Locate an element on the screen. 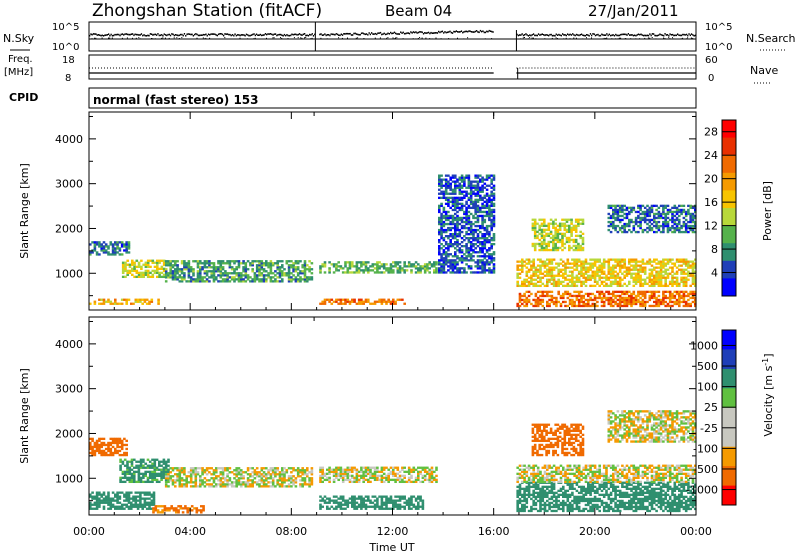  y-tick-label: 4000 is located at coordinates (69, 139).